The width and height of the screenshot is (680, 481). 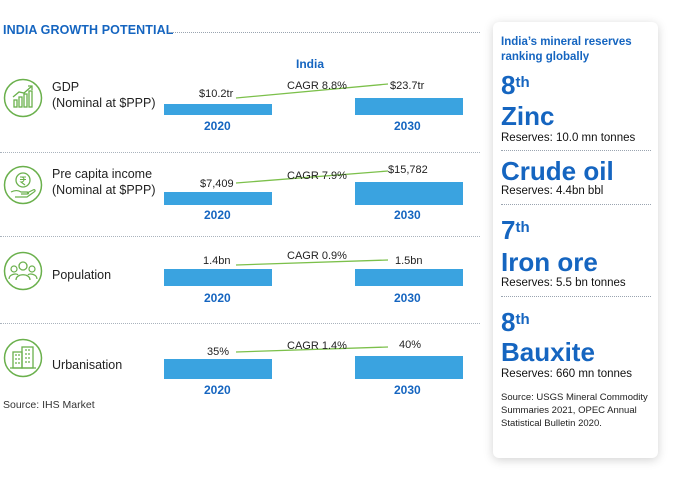 I want to click on metric-label: Urbanisation, so click(x=87, y=365).